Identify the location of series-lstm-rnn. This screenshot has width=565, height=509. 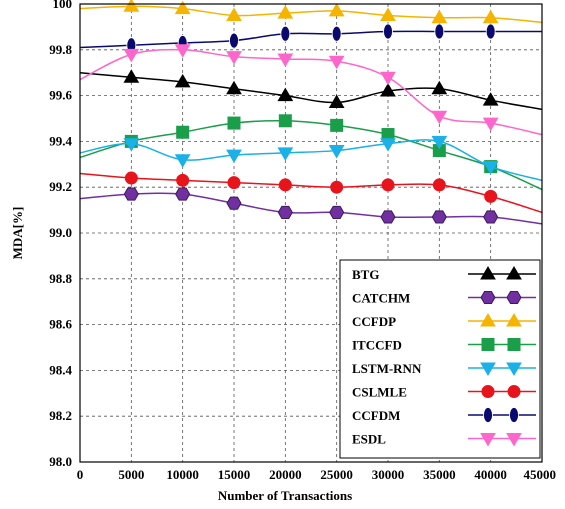
(311, 158).